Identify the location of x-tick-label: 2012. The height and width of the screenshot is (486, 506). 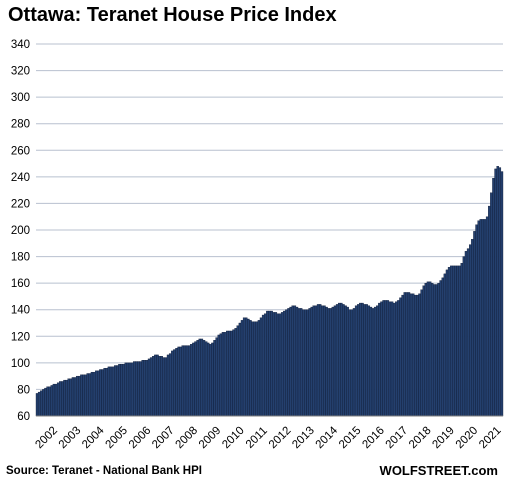
(280, 438).